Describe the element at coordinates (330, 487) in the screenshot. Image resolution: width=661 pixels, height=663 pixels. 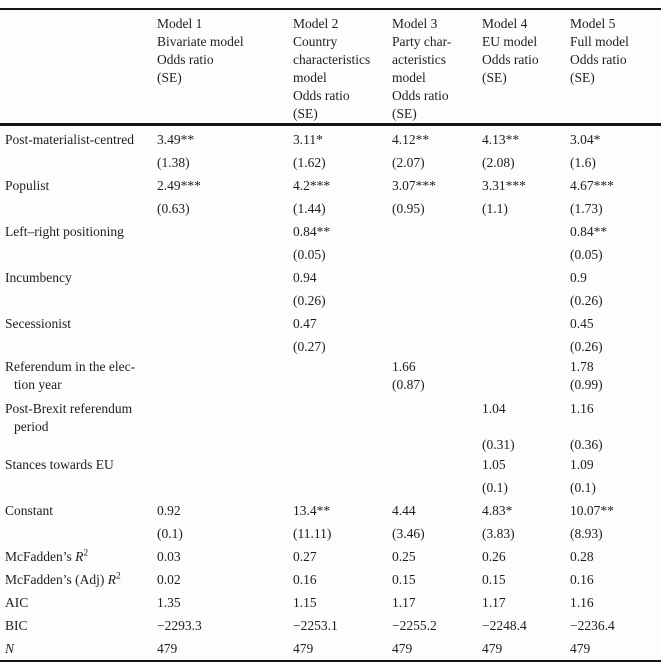
I see `table-row: (0.1) (0.1)` at that location.